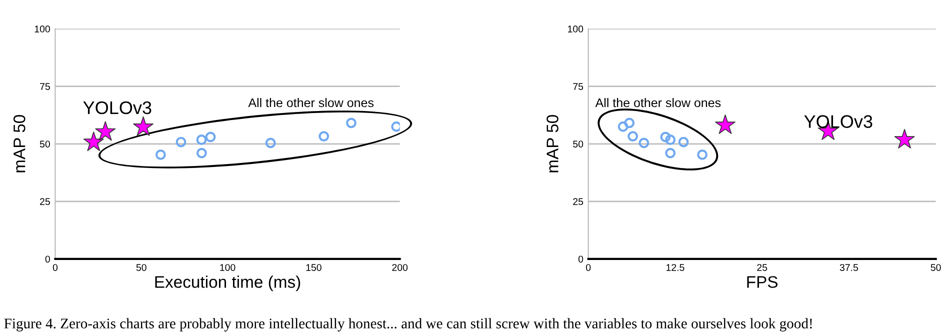  Describe the element at coordinates (314, 267) in the screenshot. I see `x-tick-label: 150` at that location.